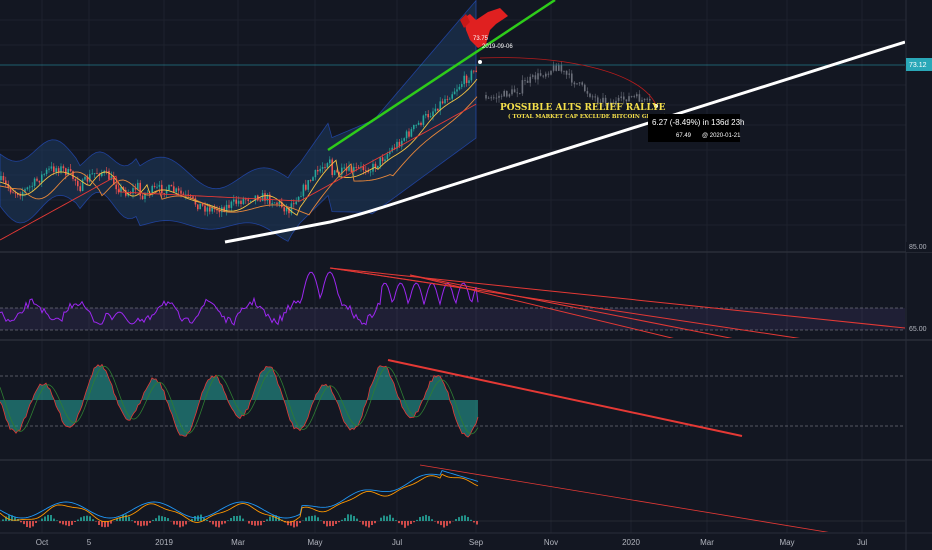 The height and width of the screenshot is (550, 932). What do you see at coordinates (565, 398) in the screenshot?
I see `stochastic-trendline` at bounding box center [565, 398].